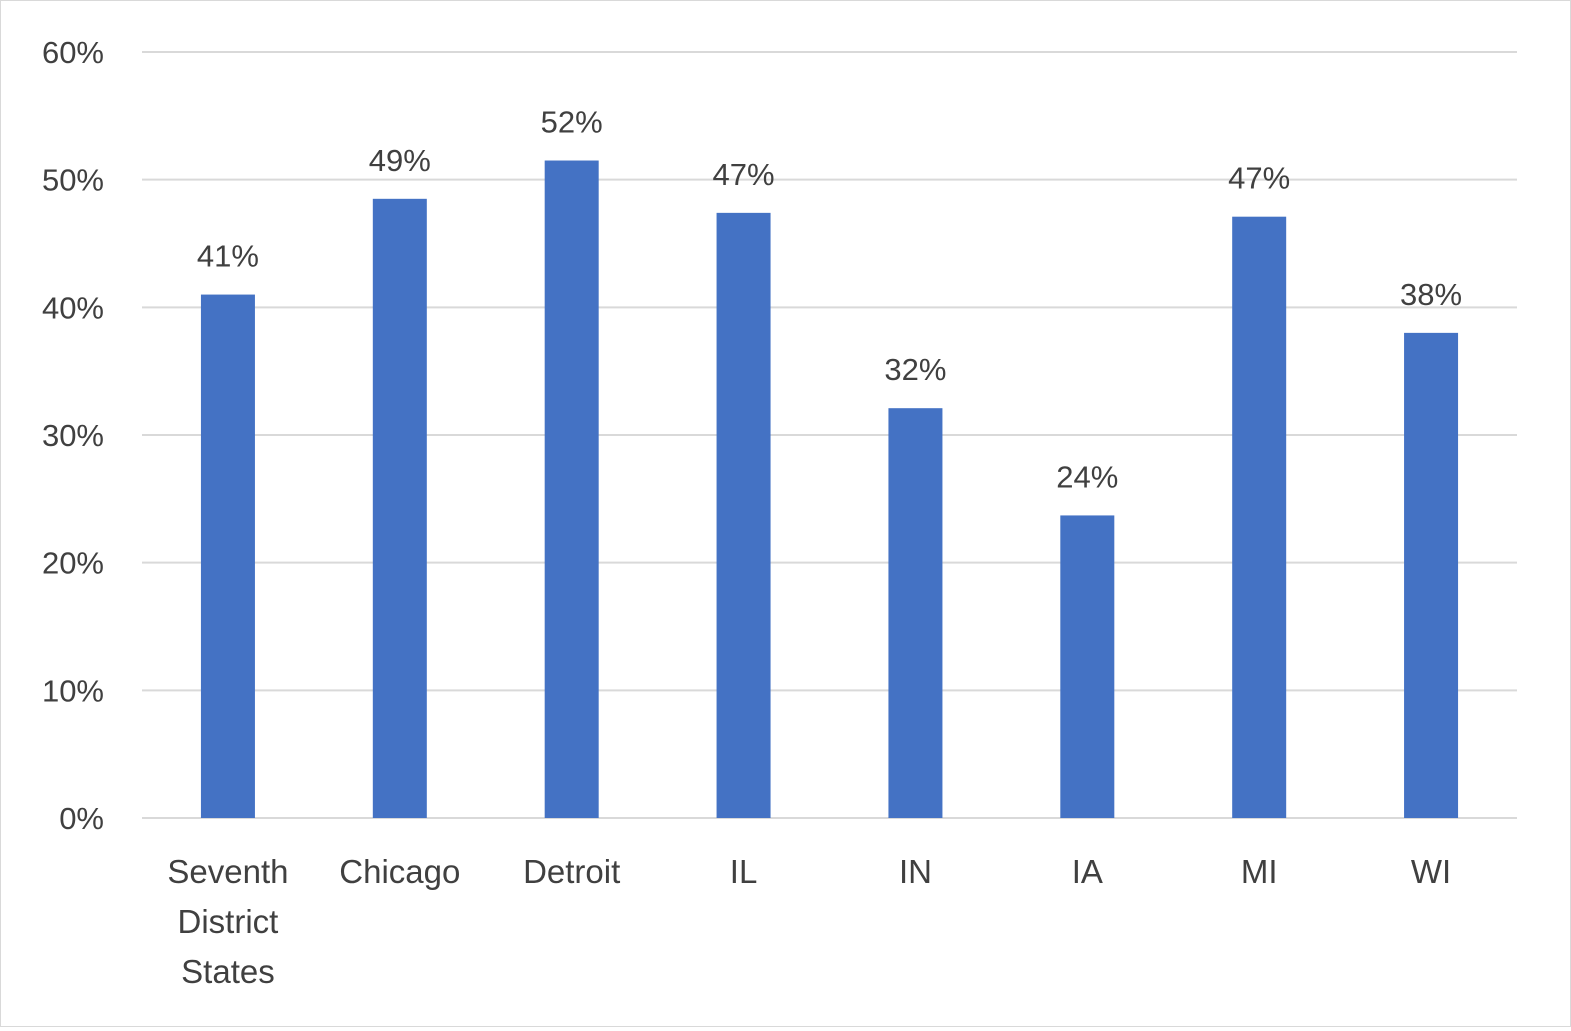  What do you see at coordinates (915, 369) in the screenshot?
I see `data-label: 32%` at bounding box center [915, 369].